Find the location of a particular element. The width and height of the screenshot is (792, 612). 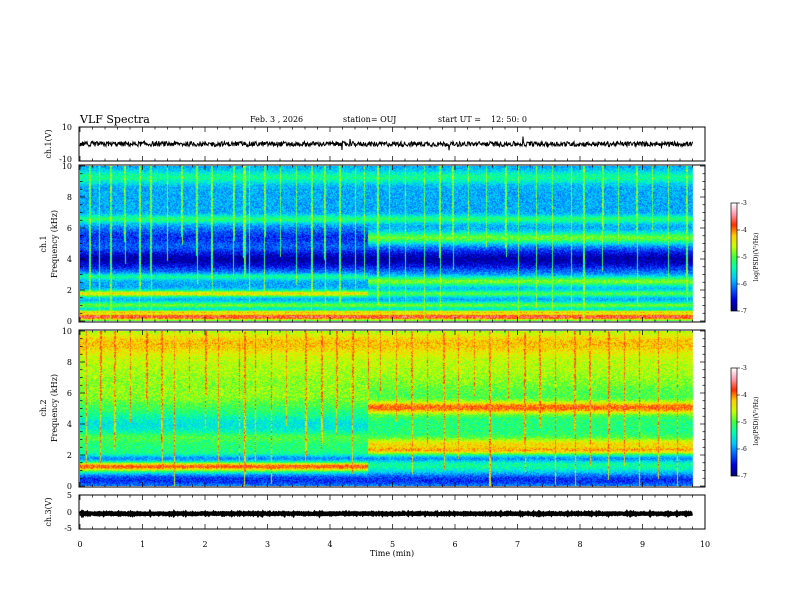

time-axis-label: Time (min) is located at coordinates (392, 553).